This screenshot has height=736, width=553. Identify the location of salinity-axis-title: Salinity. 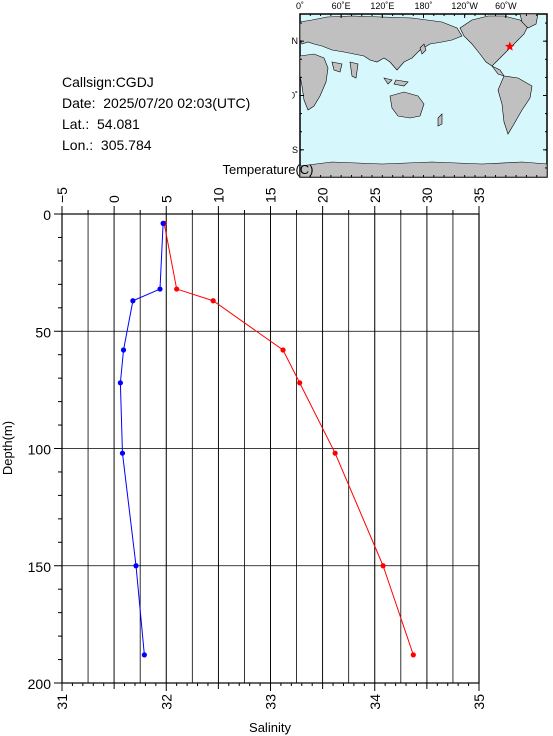
(270, 727).